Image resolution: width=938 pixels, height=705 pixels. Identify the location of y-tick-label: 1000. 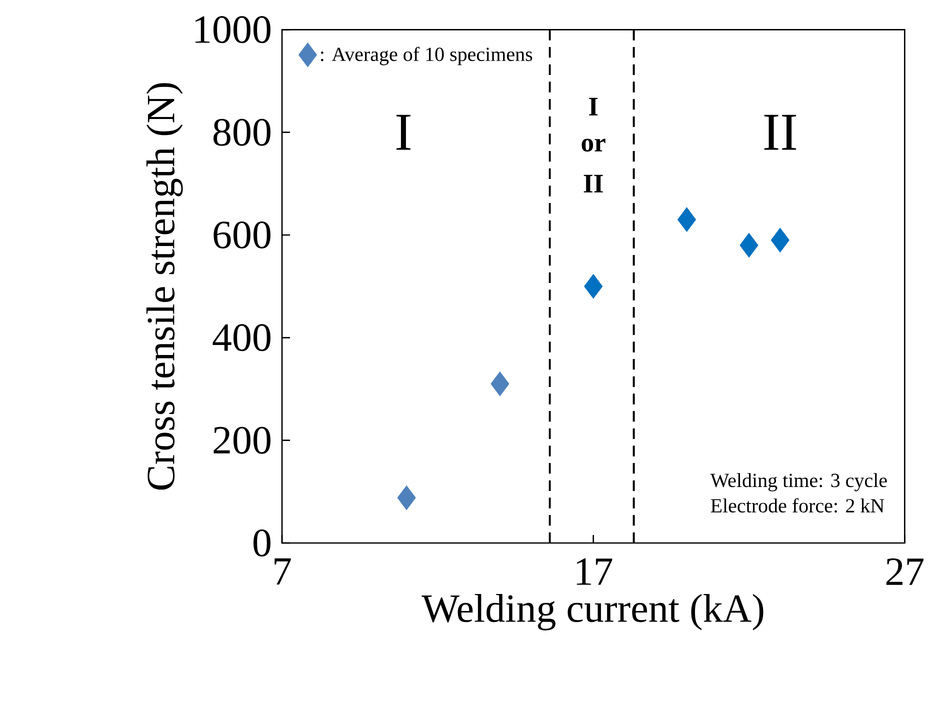
(232, 30).